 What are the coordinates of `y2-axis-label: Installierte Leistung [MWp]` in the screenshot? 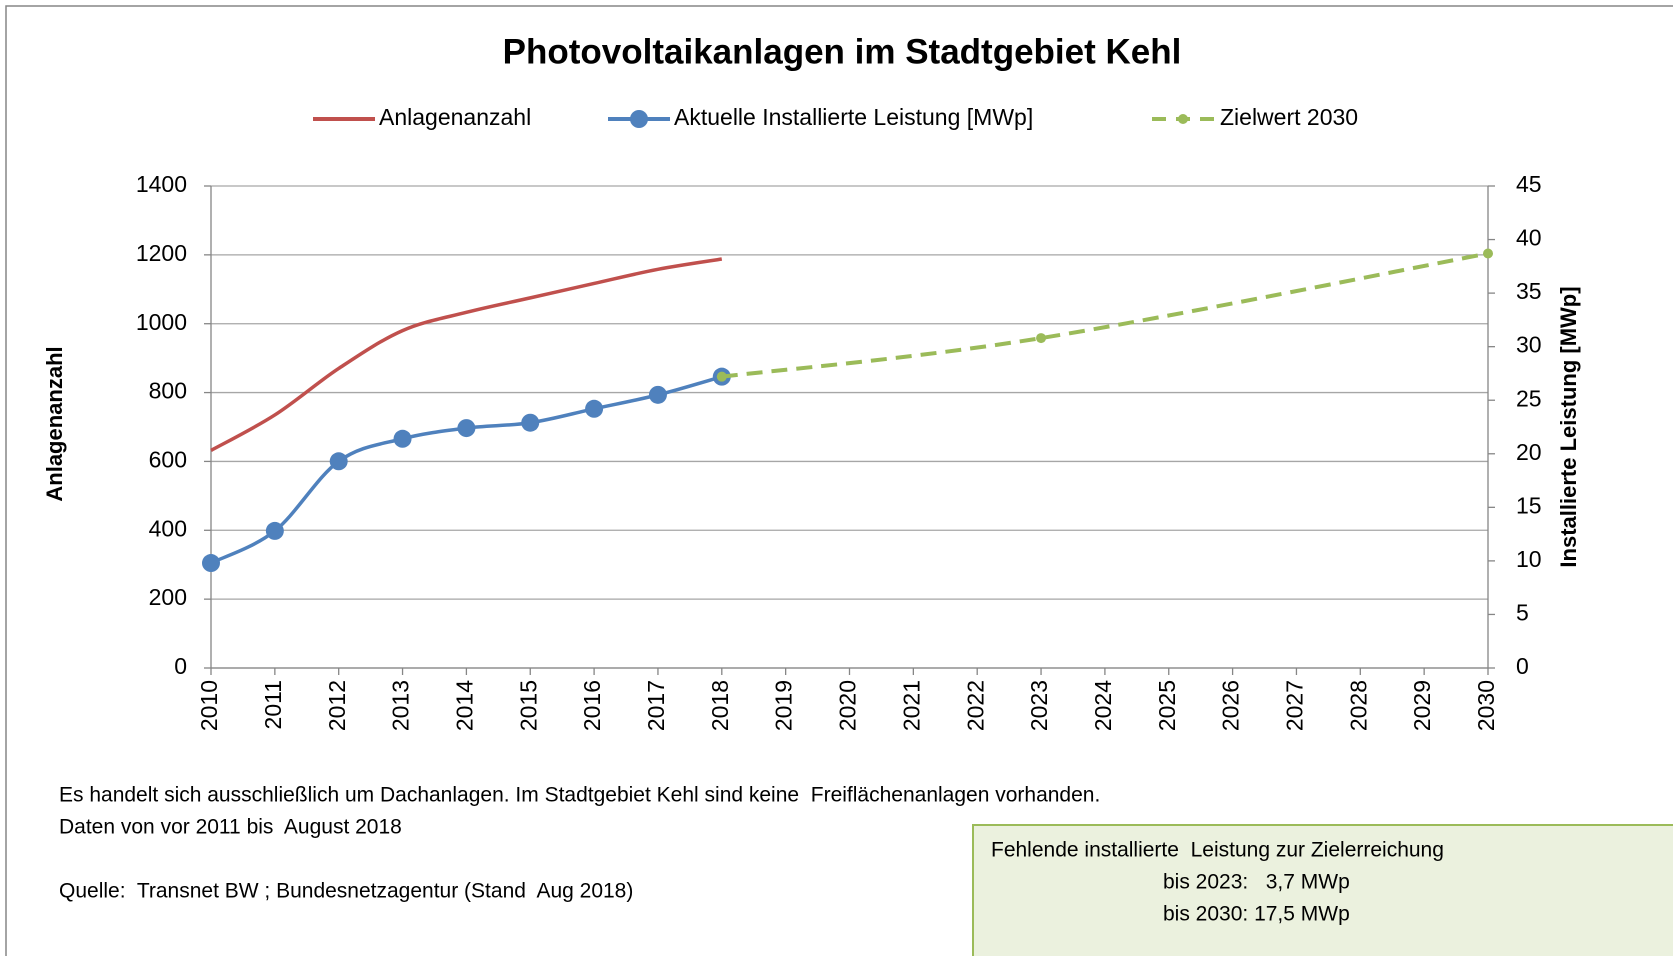 It's located at (1568, 426).